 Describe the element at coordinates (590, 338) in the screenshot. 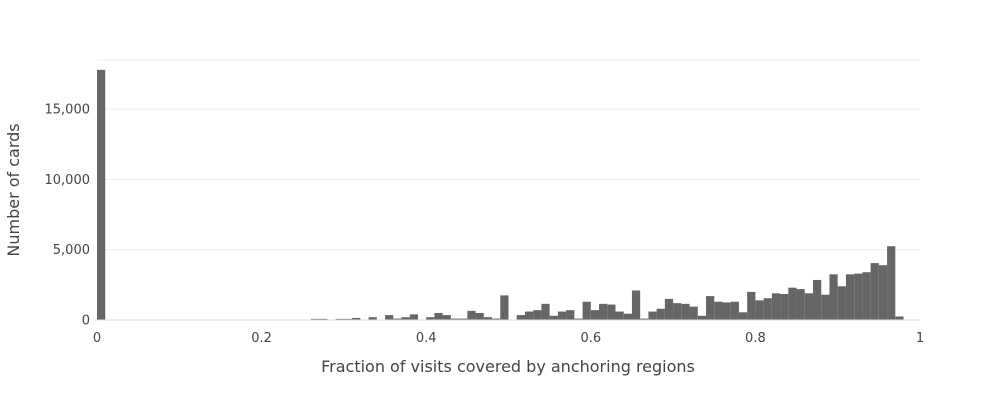

I see `x-tick-label: 0.6` at that location.